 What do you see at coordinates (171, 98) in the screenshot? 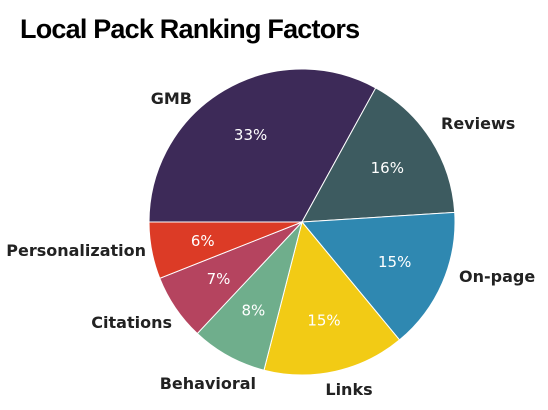
I see `category-label-gmb: GMB` at bounding box center [171, 98].